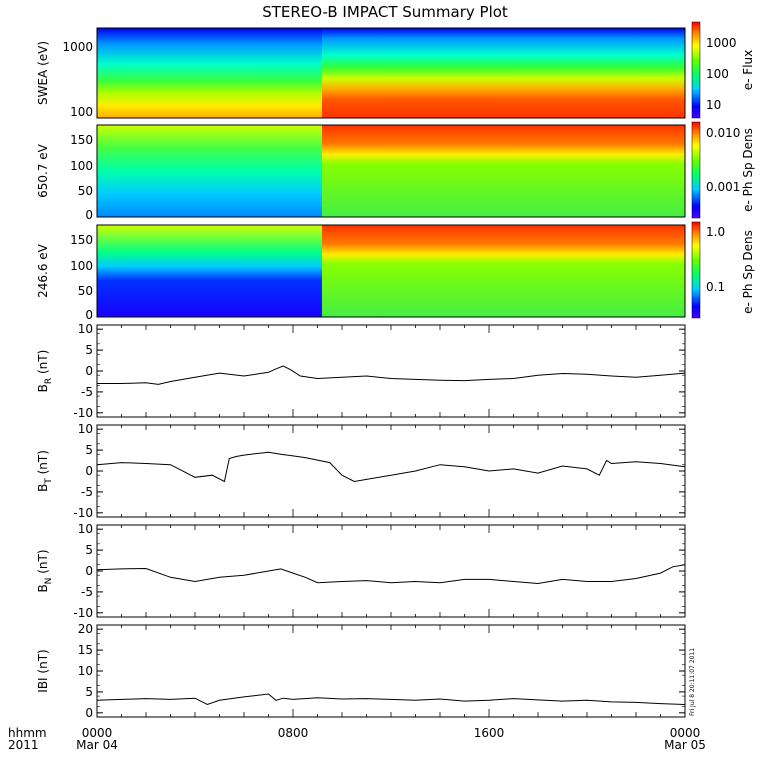 This screenshot has width=780, height=780. I want to click on bn-y-tick-label: 10, so click(85, 529).